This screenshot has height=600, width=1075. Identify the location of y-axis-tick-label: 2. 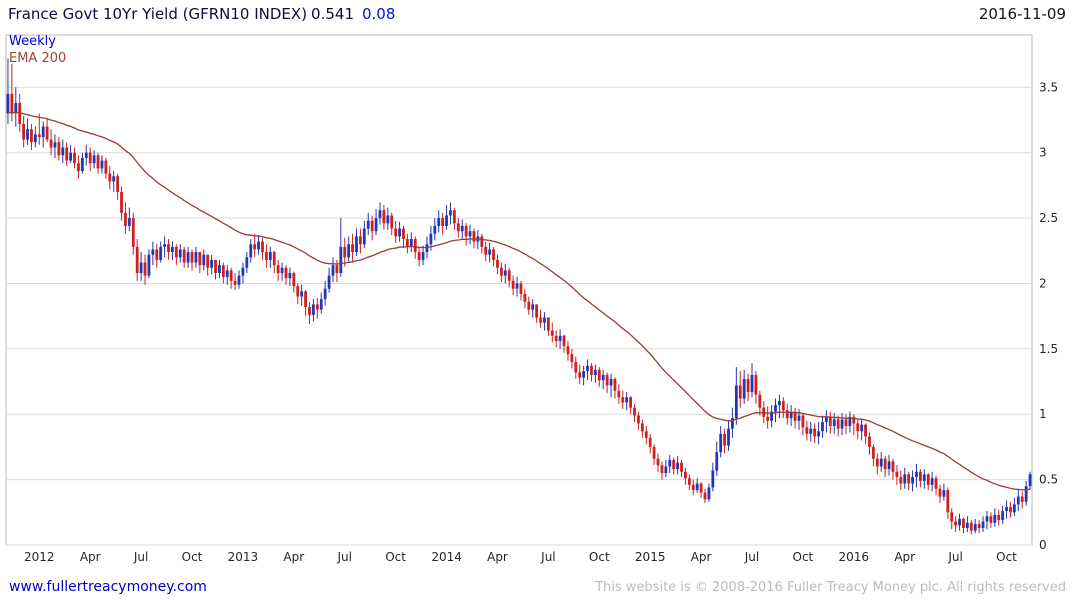
(1043, 284).